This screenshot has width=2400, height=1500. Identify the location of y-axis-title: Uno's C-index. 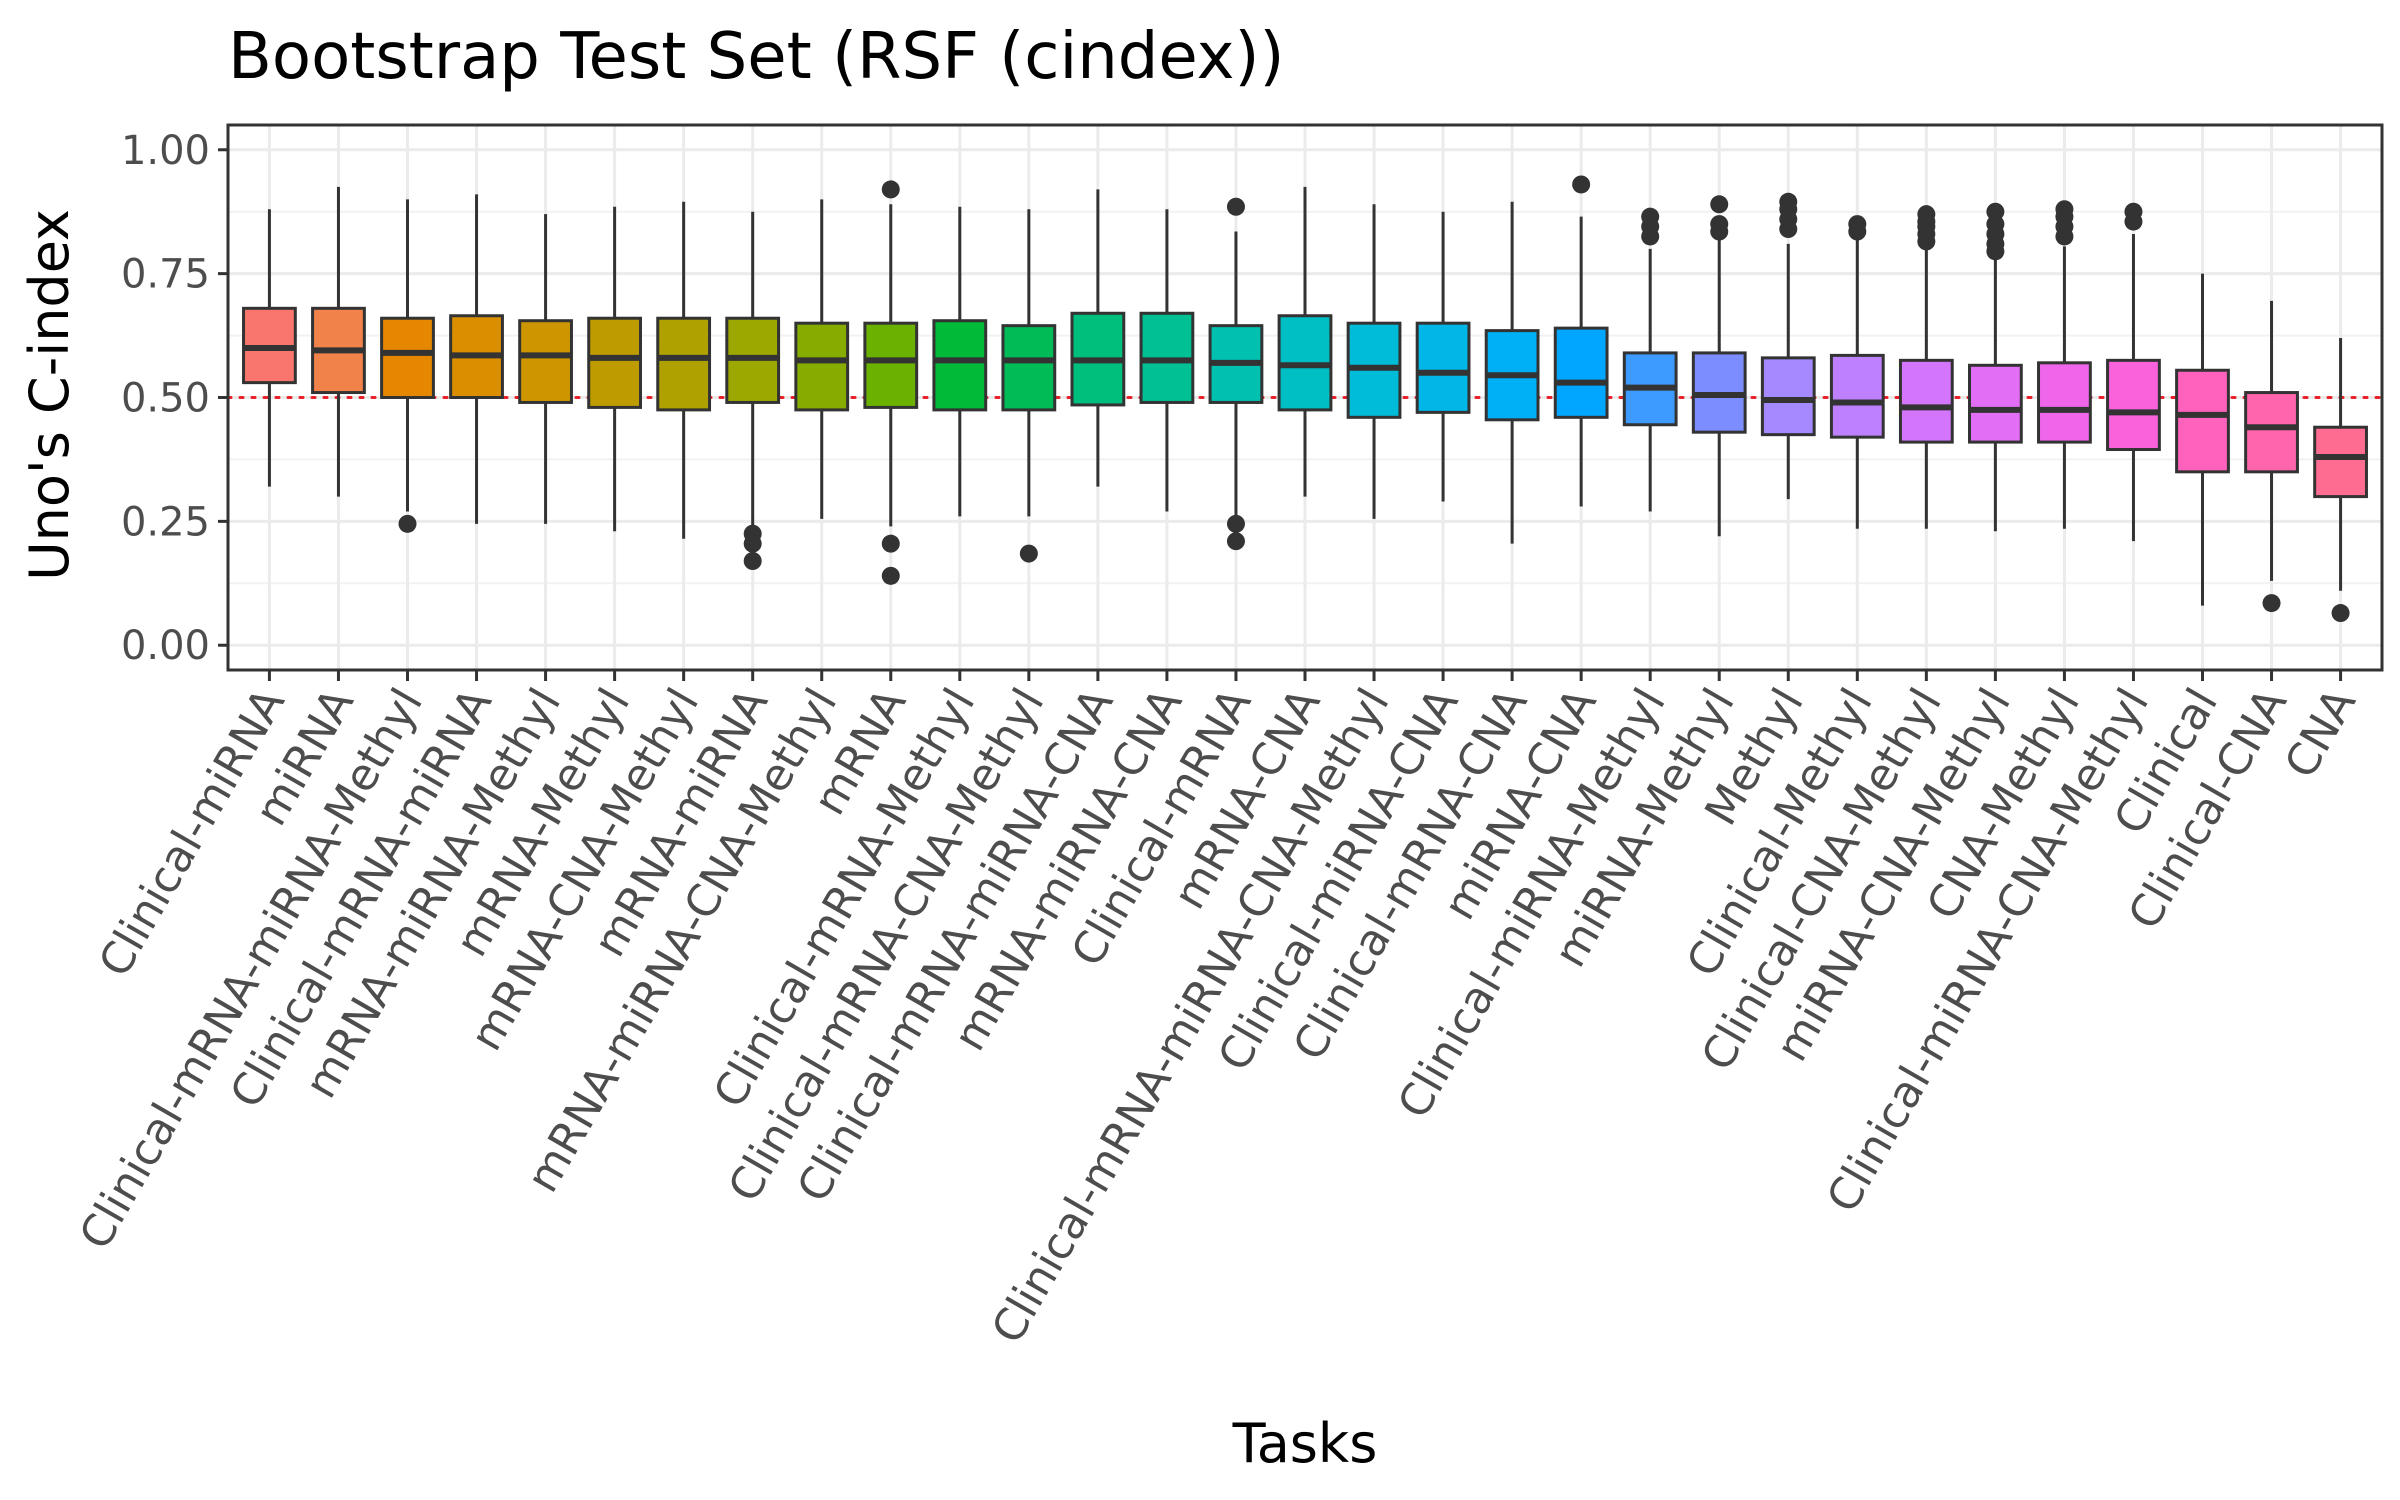
(49, 395).